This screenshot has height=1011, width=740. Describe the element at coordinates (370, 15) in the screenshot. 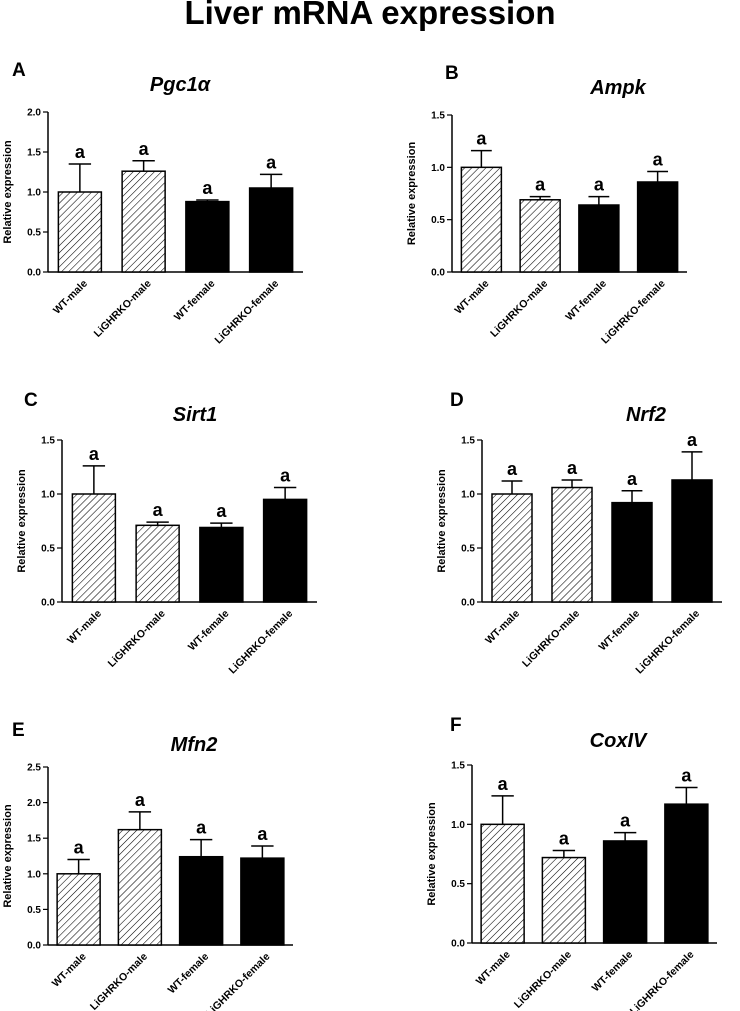

I see `figure-title: Liver mRNA expression` at that location.